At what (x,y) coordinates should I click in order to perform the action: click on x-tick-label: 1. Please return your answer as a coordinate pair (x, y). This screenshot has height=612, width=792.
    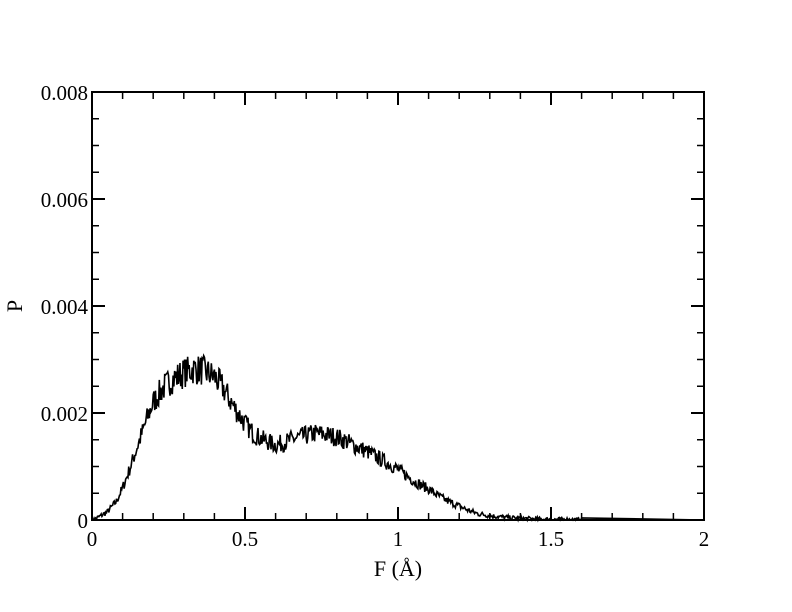
    Looking at the image, I should click on (398, 539).